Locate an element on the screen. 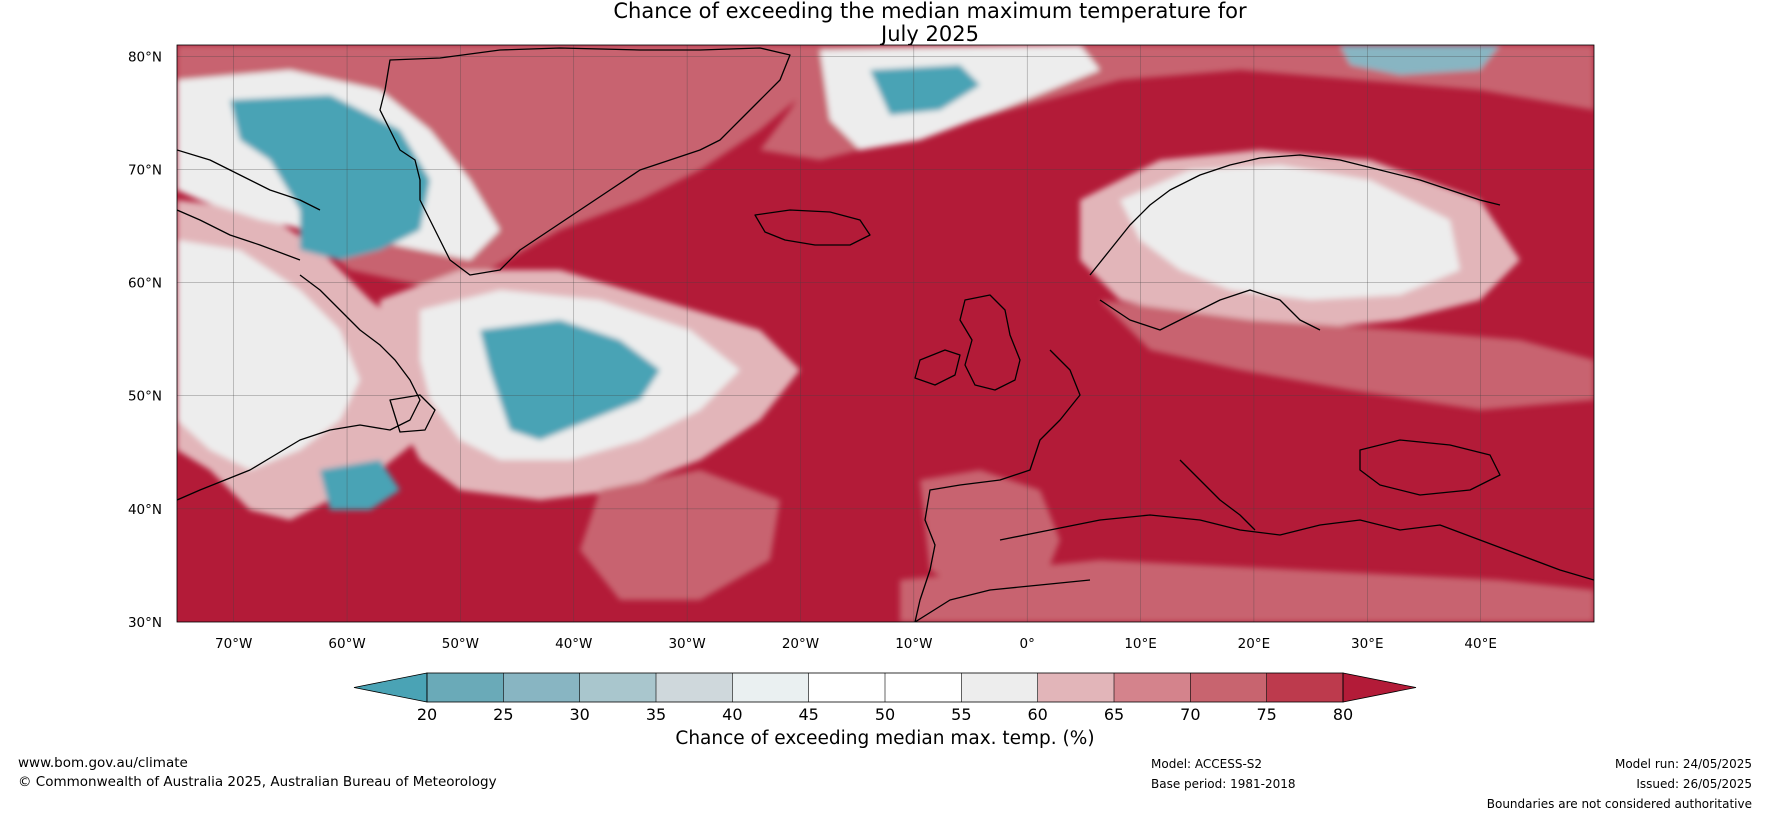 The height and width of the screenshot is (820, 1770). region-atlantic-cool is located at coordinates (570, 380).